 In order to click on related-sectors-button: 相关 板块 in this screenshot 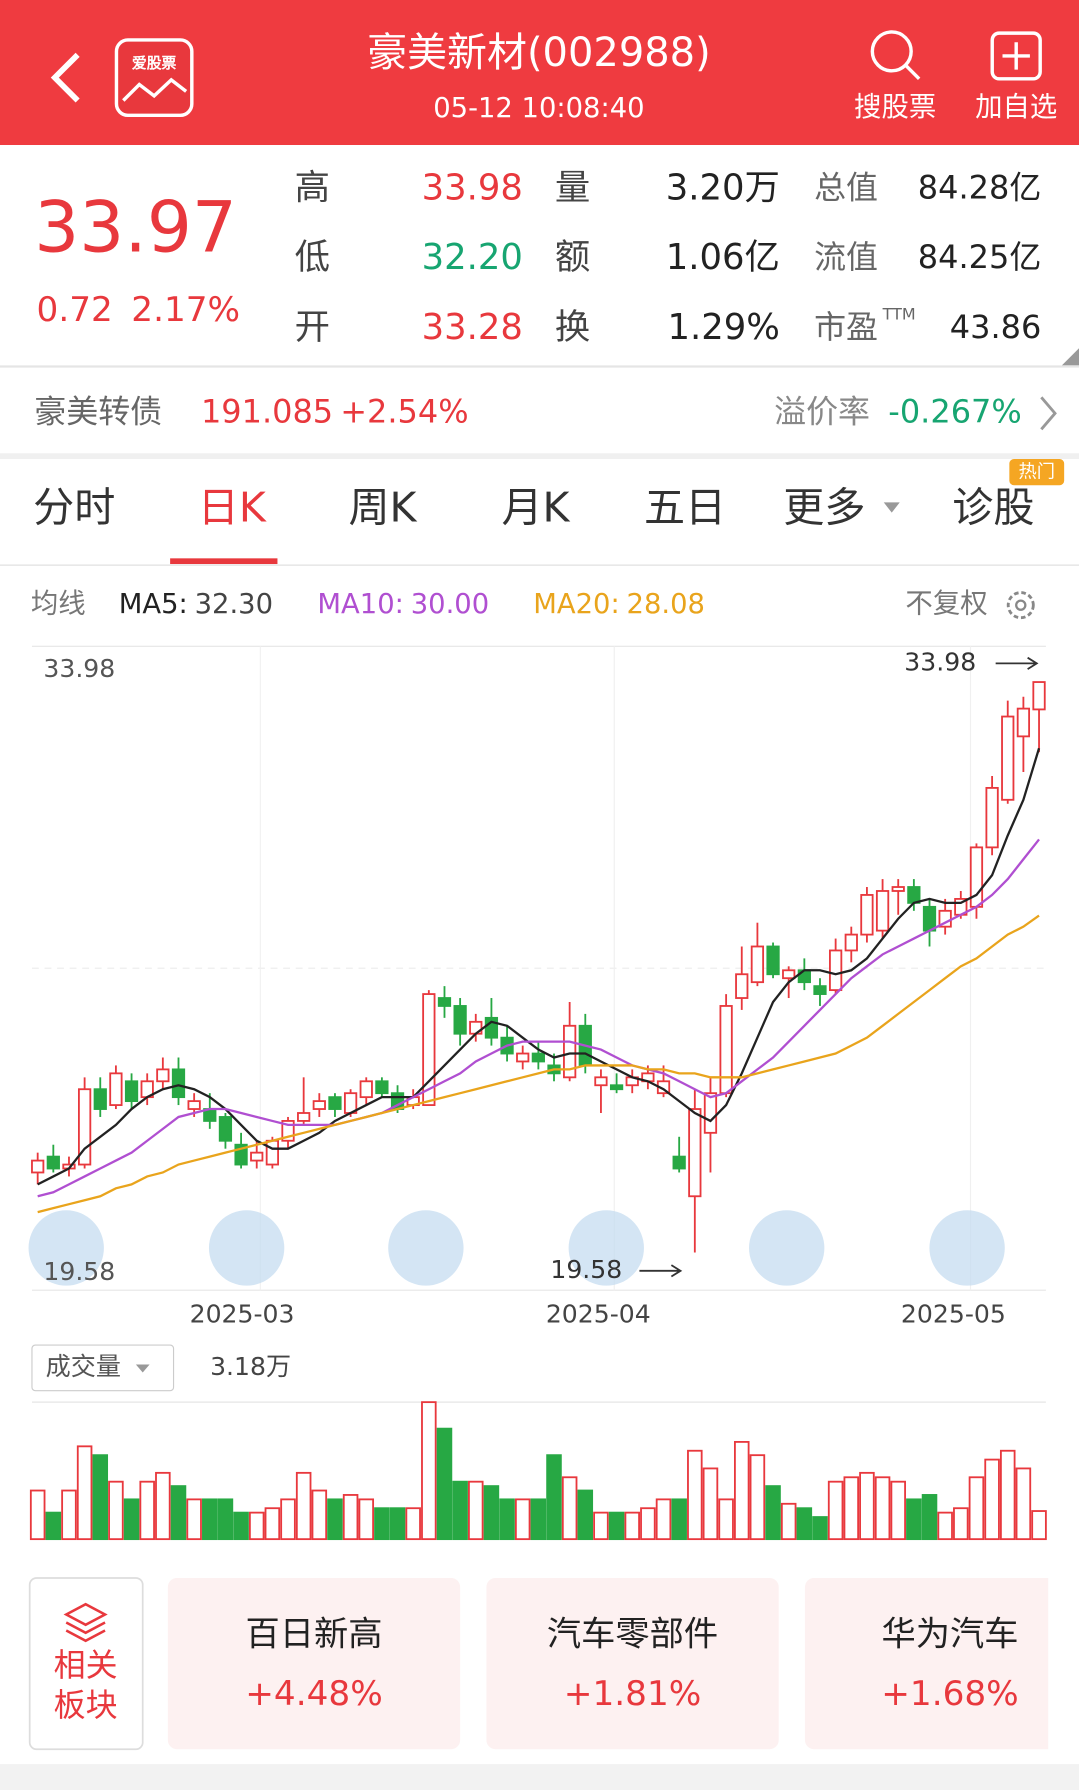, I will do `click(86, 1664)`.